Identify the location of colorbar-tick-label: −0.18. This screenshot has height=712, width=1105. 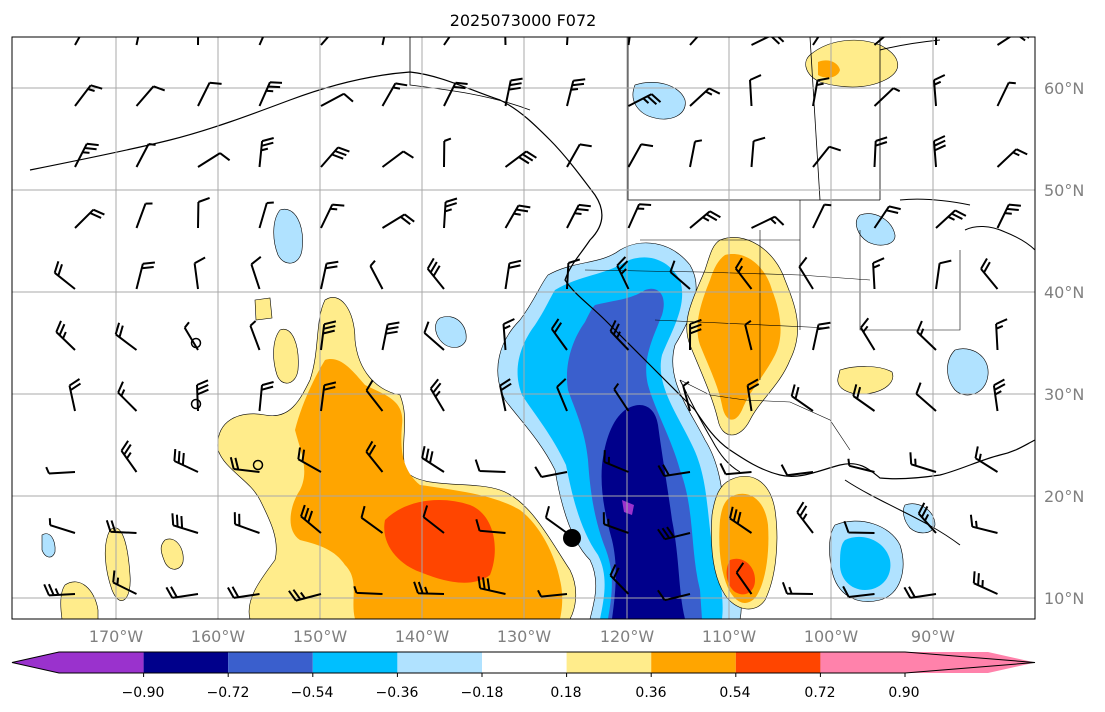
(482, 693).